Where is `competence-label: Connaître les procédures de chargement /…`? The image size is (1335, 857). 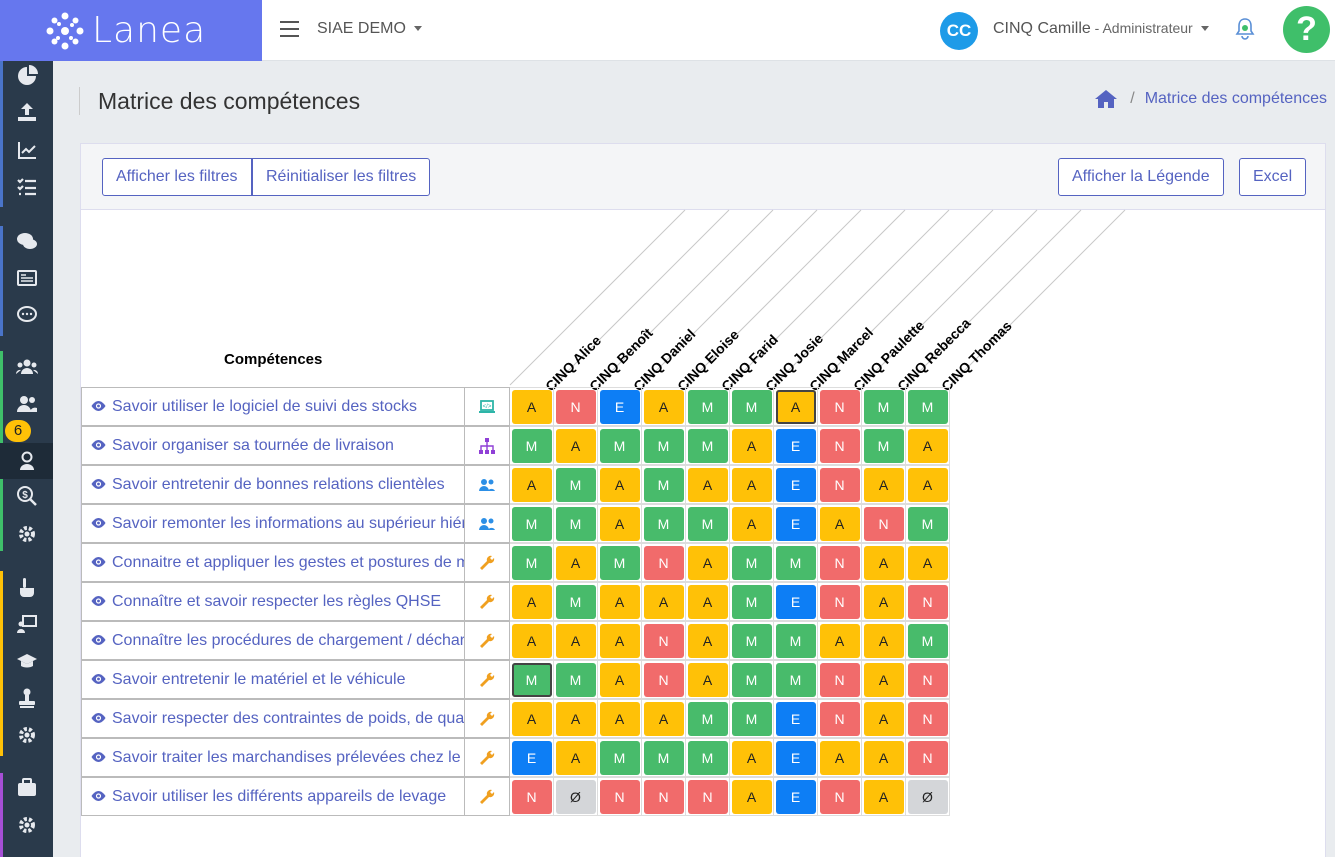 competence-label: Connaître les procédures de chargement /… is located at coordinates (273, 640).